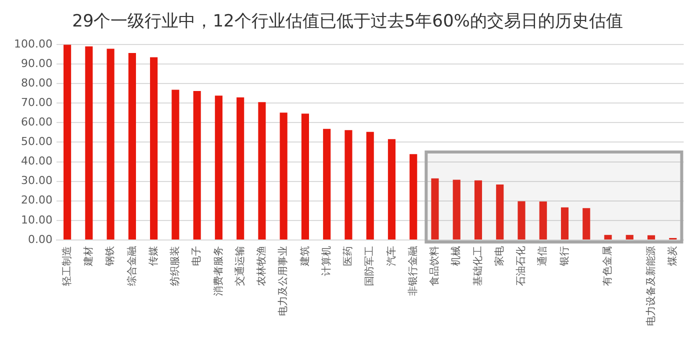  I want to click on x-tick-label: 银行, so click(564, 256).